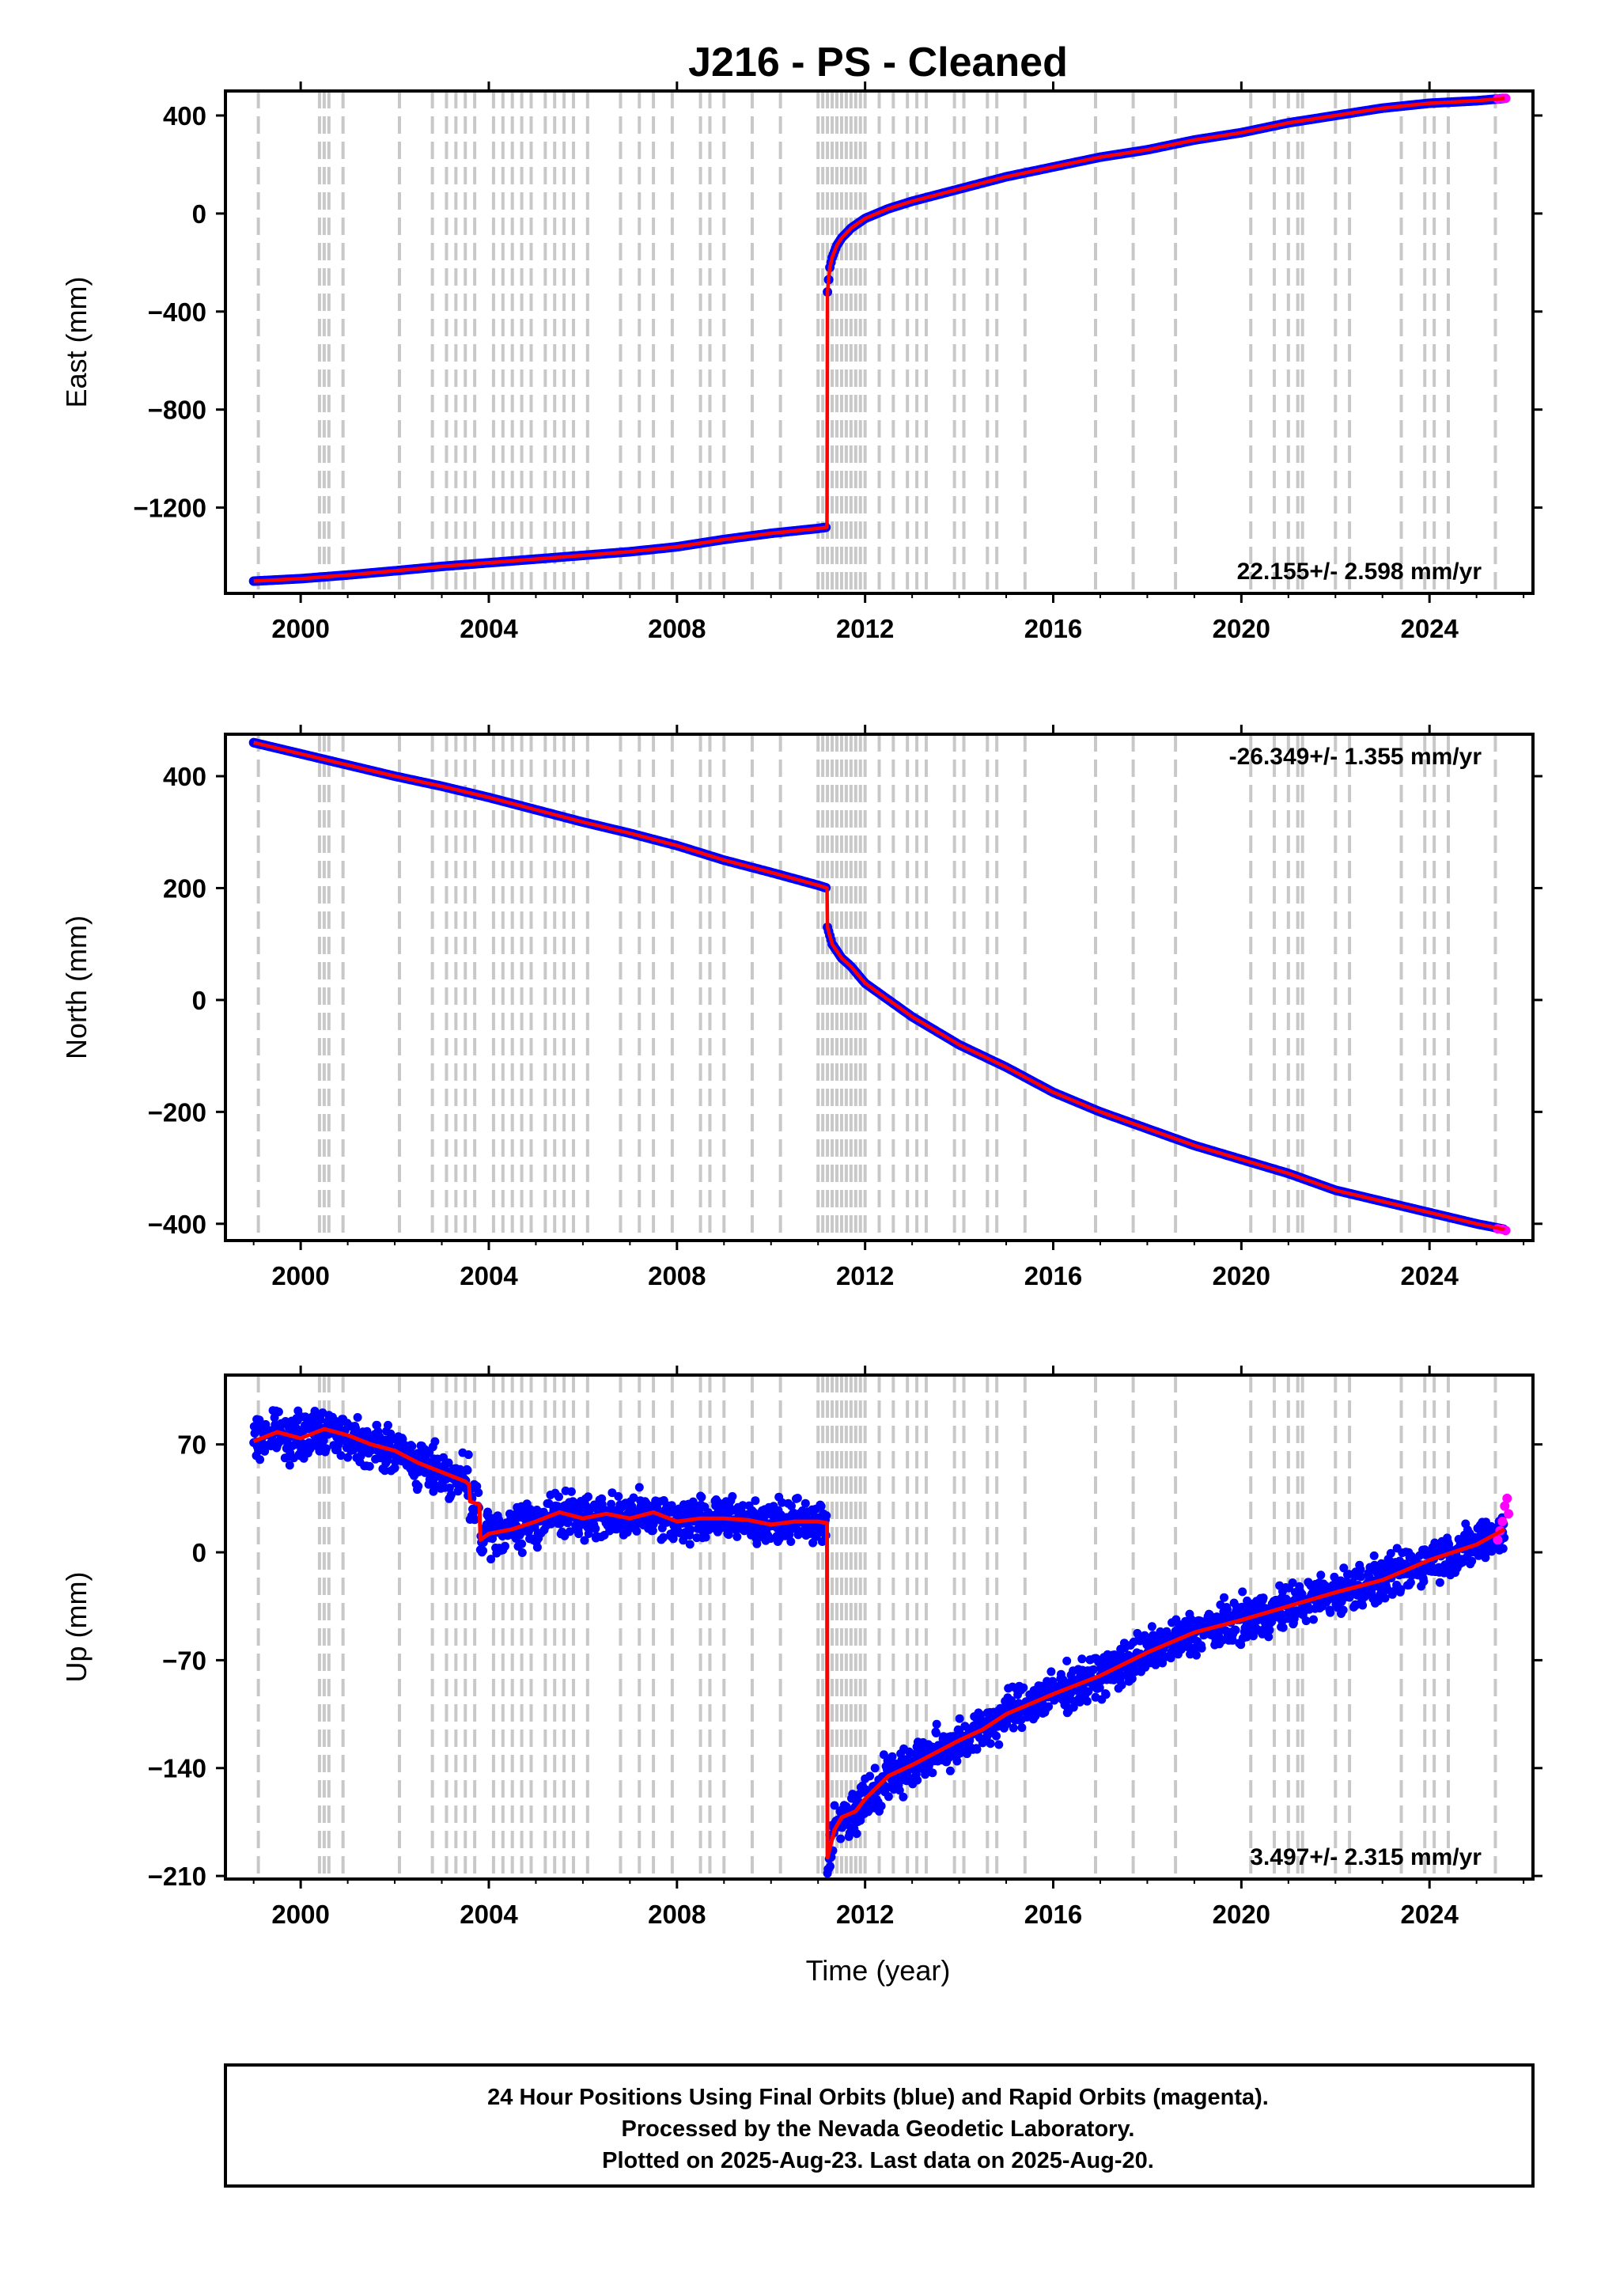 The height and width of the screenshot is (2296, 1601). What do you see at coordinates (177, 1769) in the screenshot?
I see `y-tick-label: −140` at bounding box center [177, 1769].